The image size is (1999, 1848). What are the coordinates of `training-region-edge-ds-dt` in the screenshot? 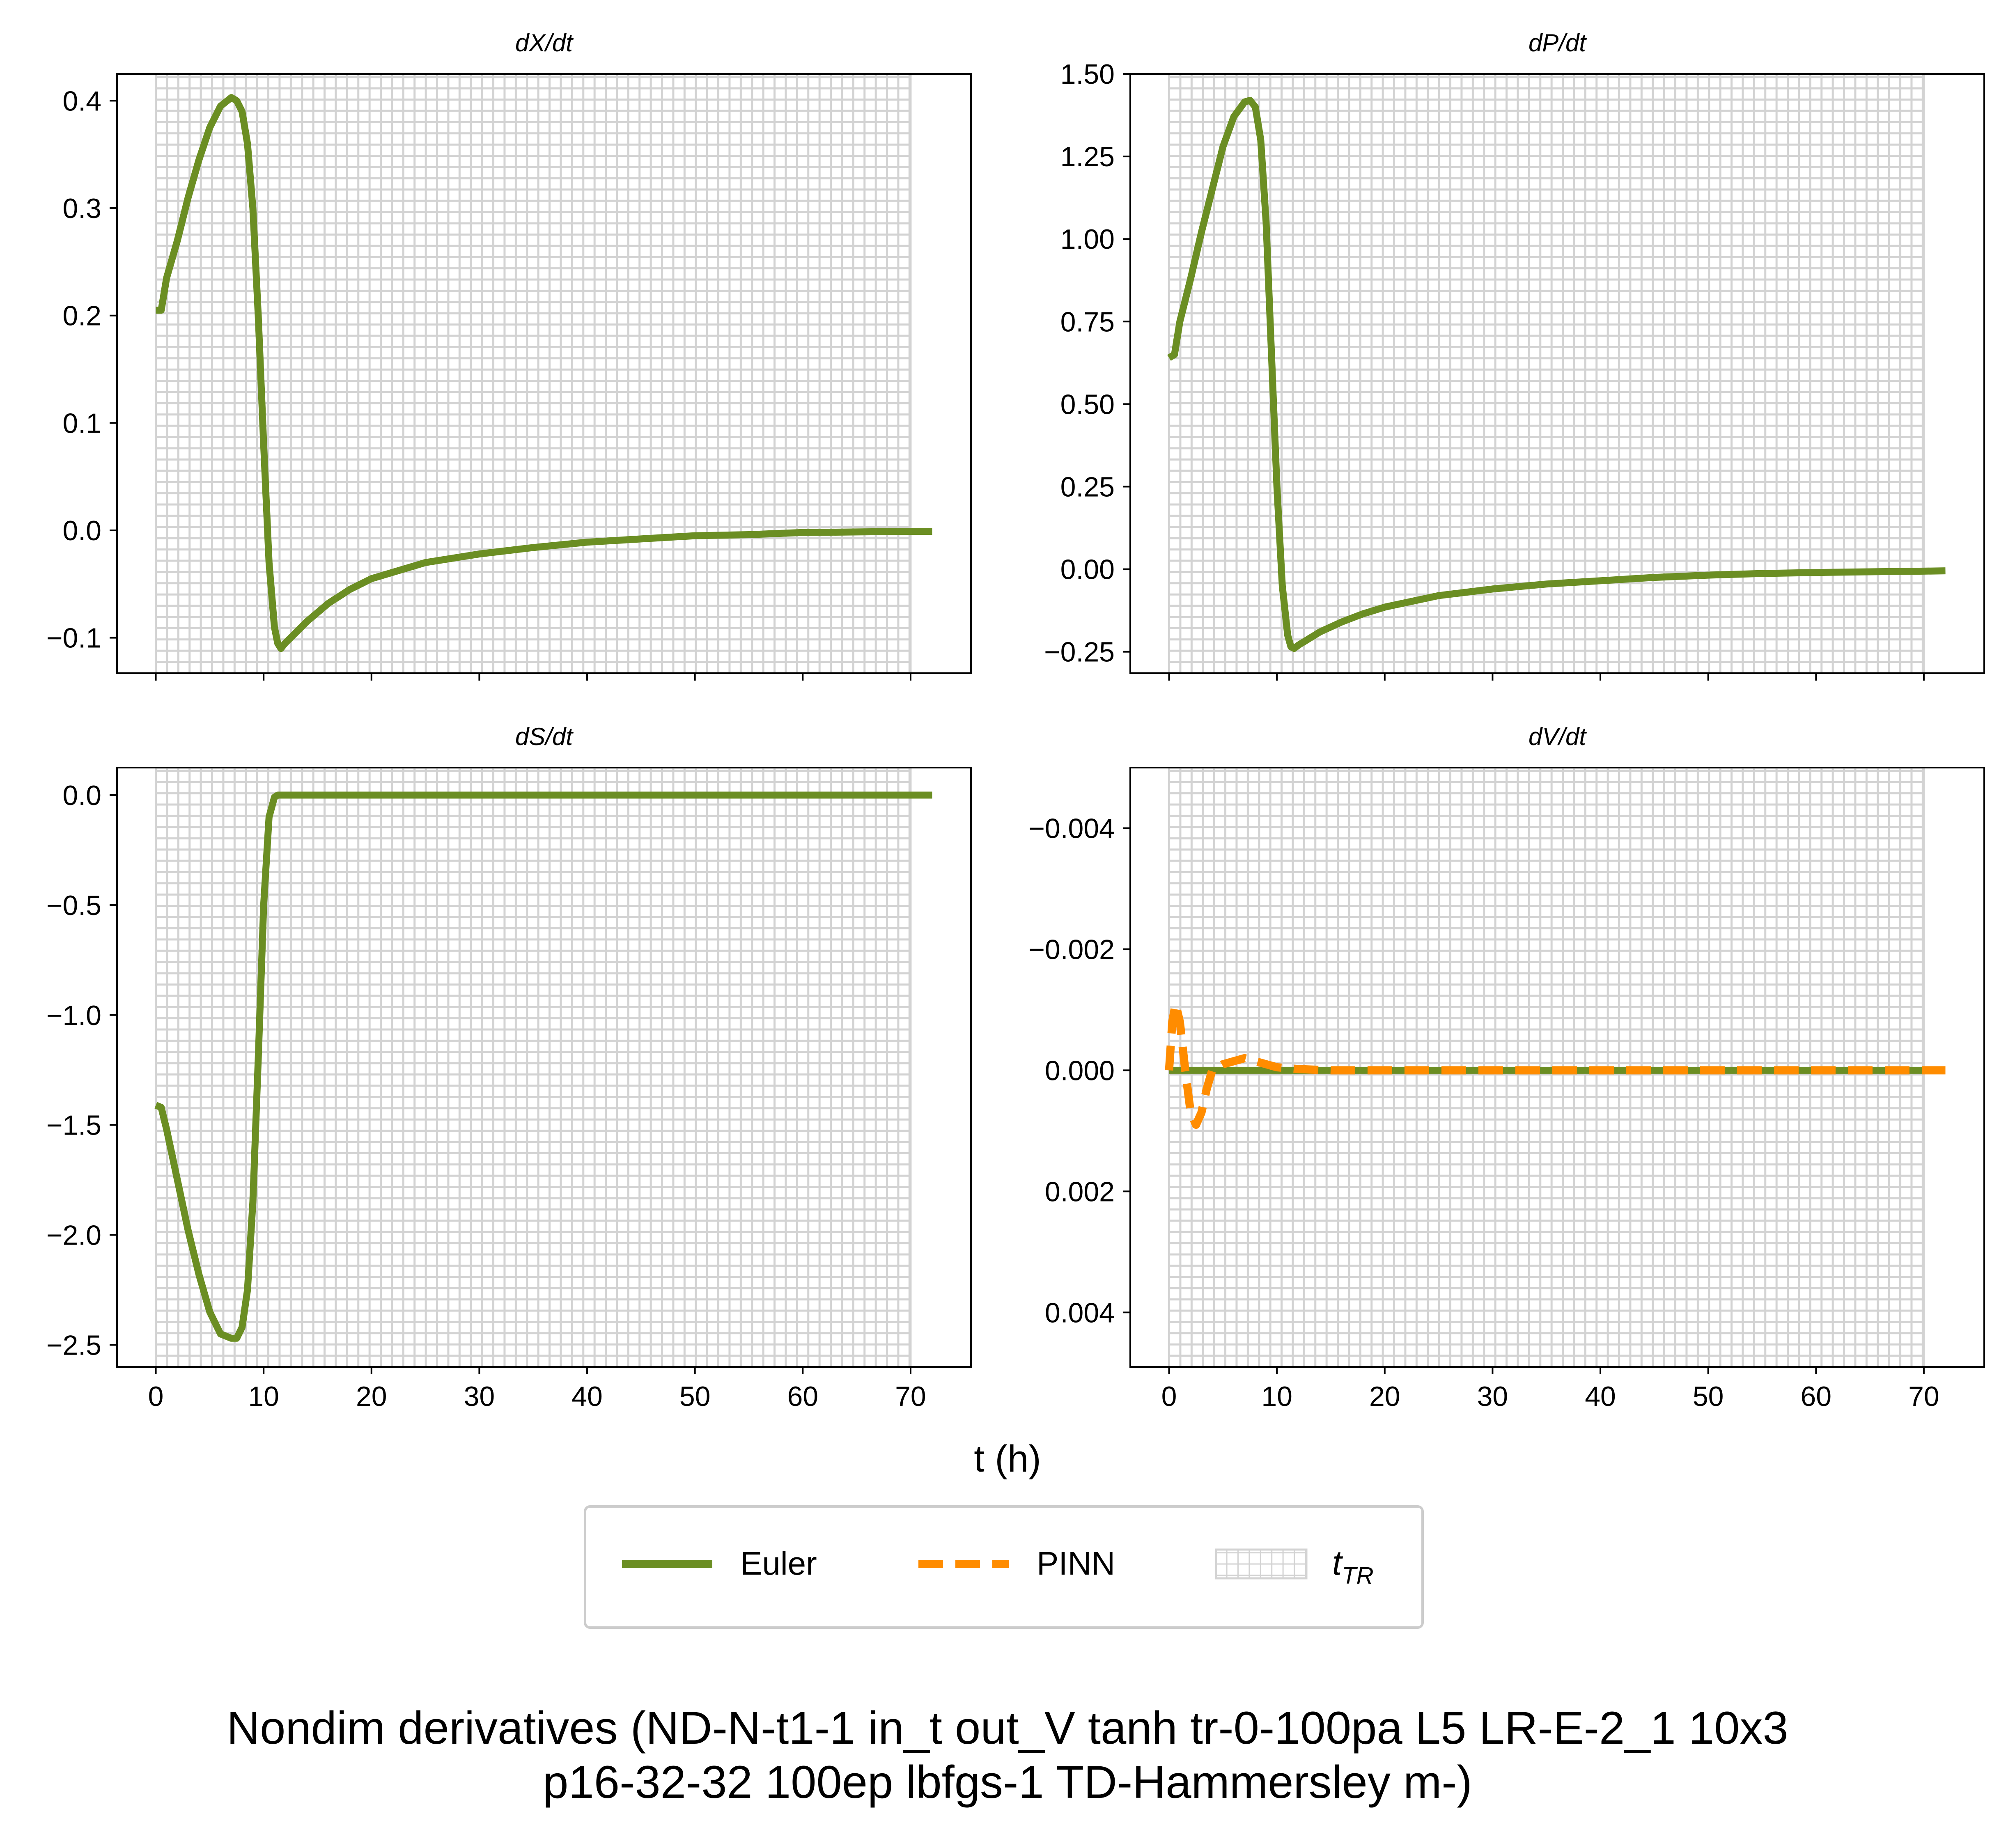 It's located at (533, 1067).